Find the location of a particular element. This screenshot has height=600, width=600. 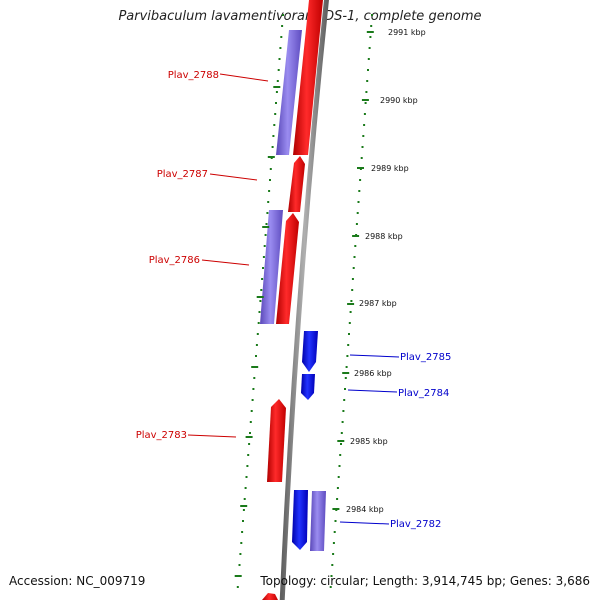

gene-arrow-bottom is located at coordinates (270, 596).